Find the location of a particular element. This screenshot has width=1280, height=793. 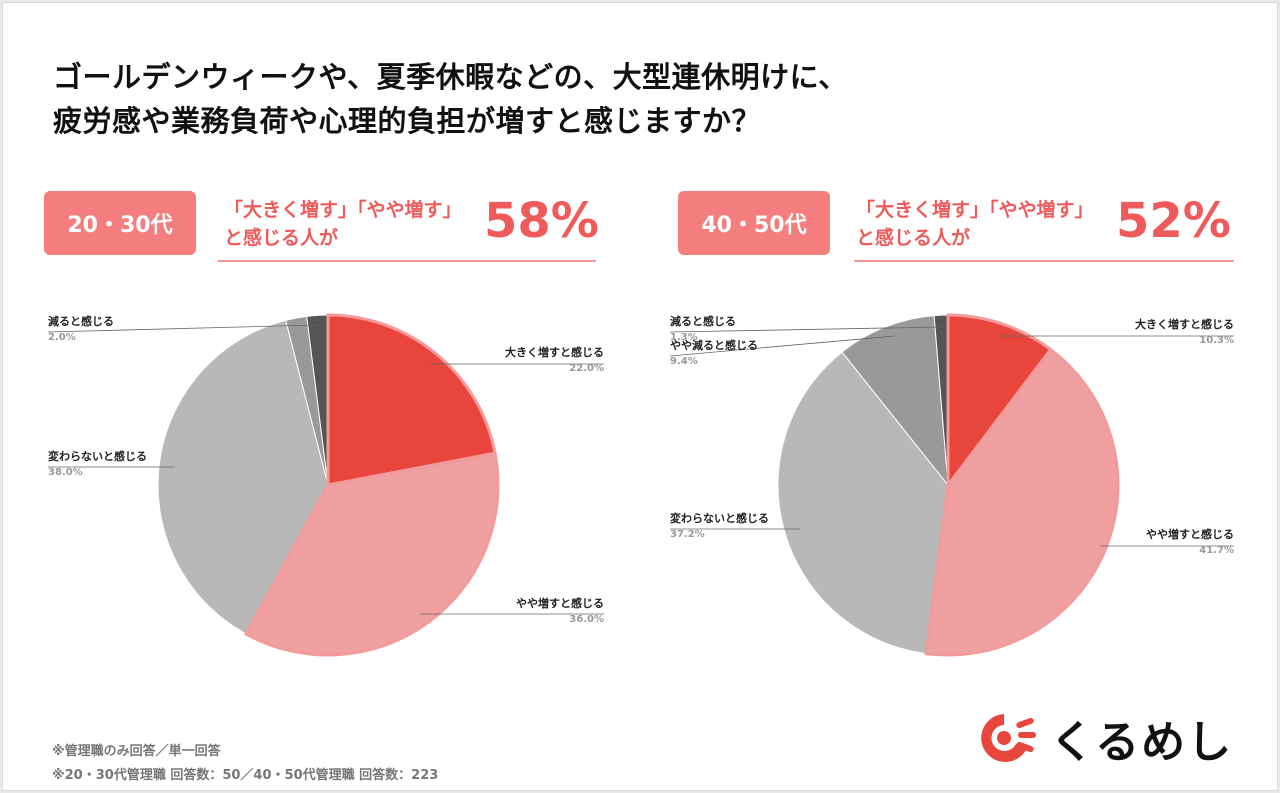

value-no-change: 37.2% is located at coordinates (687, 534).